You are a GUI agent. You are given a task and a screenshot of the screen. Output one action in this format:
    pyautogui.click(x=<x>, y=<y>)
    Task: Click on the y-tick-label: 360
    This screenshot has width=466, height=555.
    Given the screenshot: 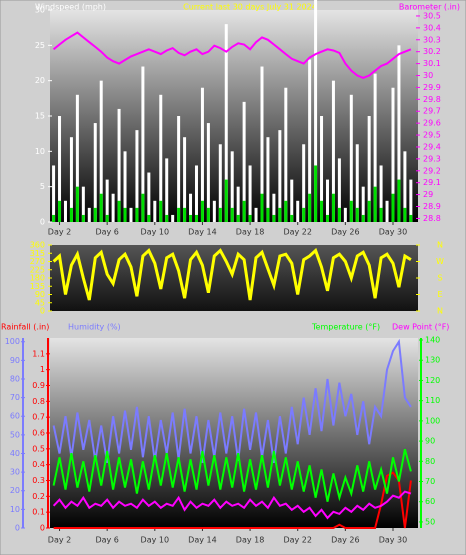 What is the action you would take?
    pyautogui.click(x=37, y=245)
    